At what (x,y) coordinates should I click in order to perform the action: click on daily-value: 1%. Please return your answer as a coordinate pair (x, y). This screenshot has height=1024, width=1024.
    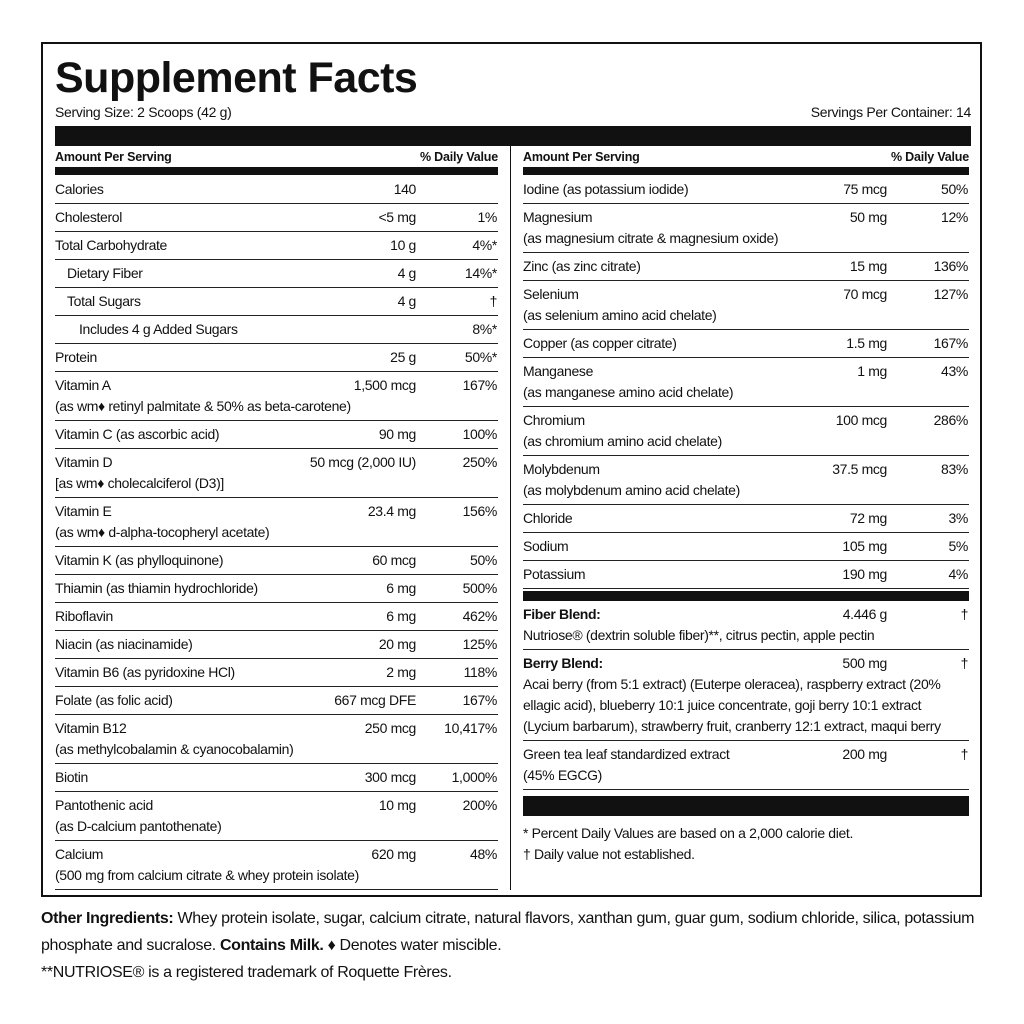
    Looking at the image, I should click on (487, 217).